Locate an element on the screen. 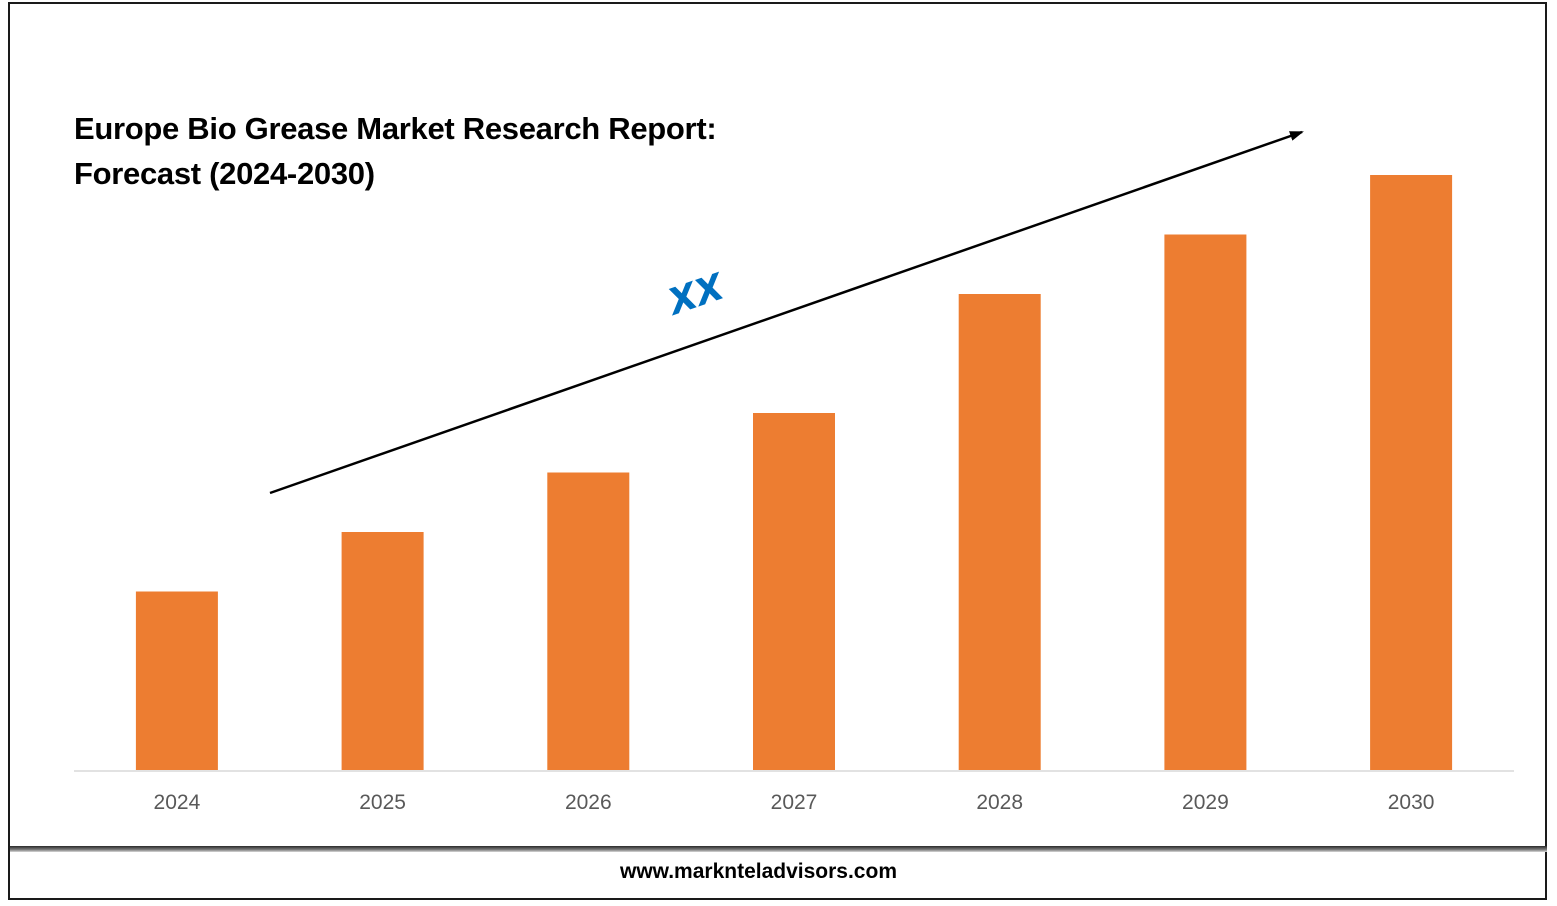 This screenshot has width=1557, height=906. x-tick-label-2024: 2024 is located at coordinates (177, 802).